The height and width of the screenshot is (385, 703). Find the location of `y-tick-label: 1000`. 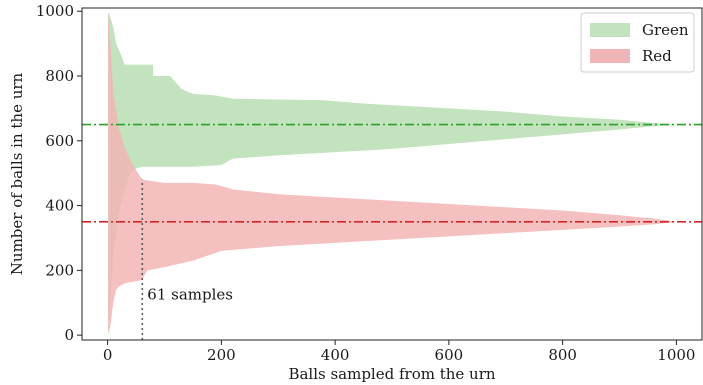

y-tick-label: 1000 is located at coordinates (55, 11).